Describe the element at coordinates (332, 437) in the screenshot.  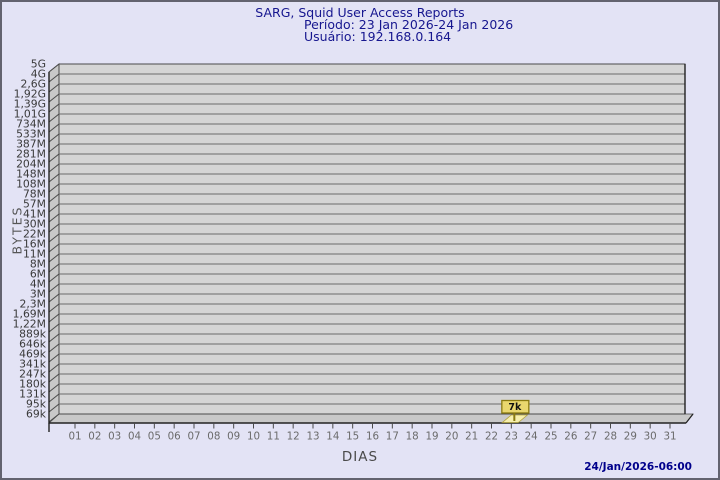
I see `x-tick-label: 14` at that location.